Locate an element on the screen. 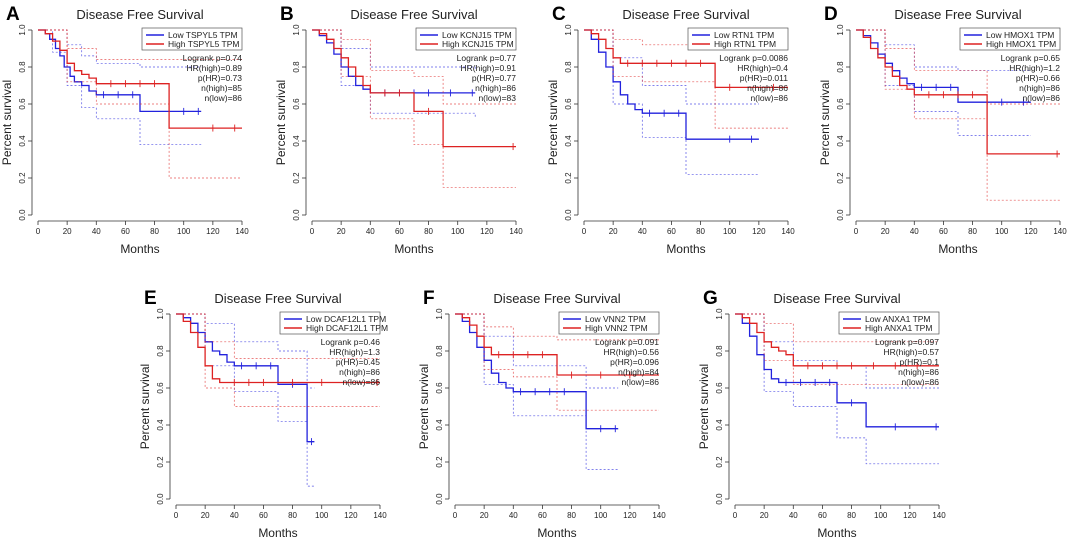 This screenshot has height=544, width=1072. stat-line: HR(high)=0.91 is located at coordinates (488, 68).